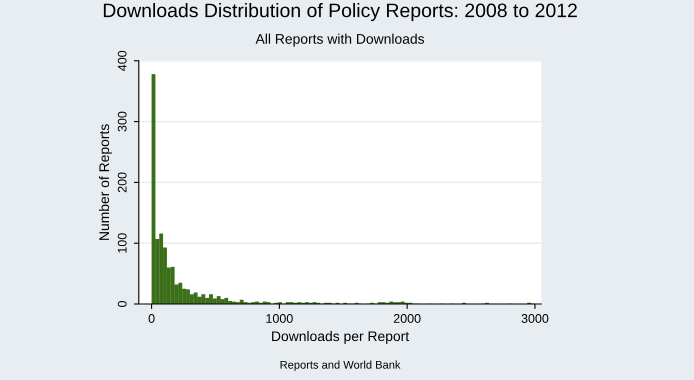 The width and height of the screenshot is (694, 380). I want to click on y-tick-label: 200, so click(122, 182).